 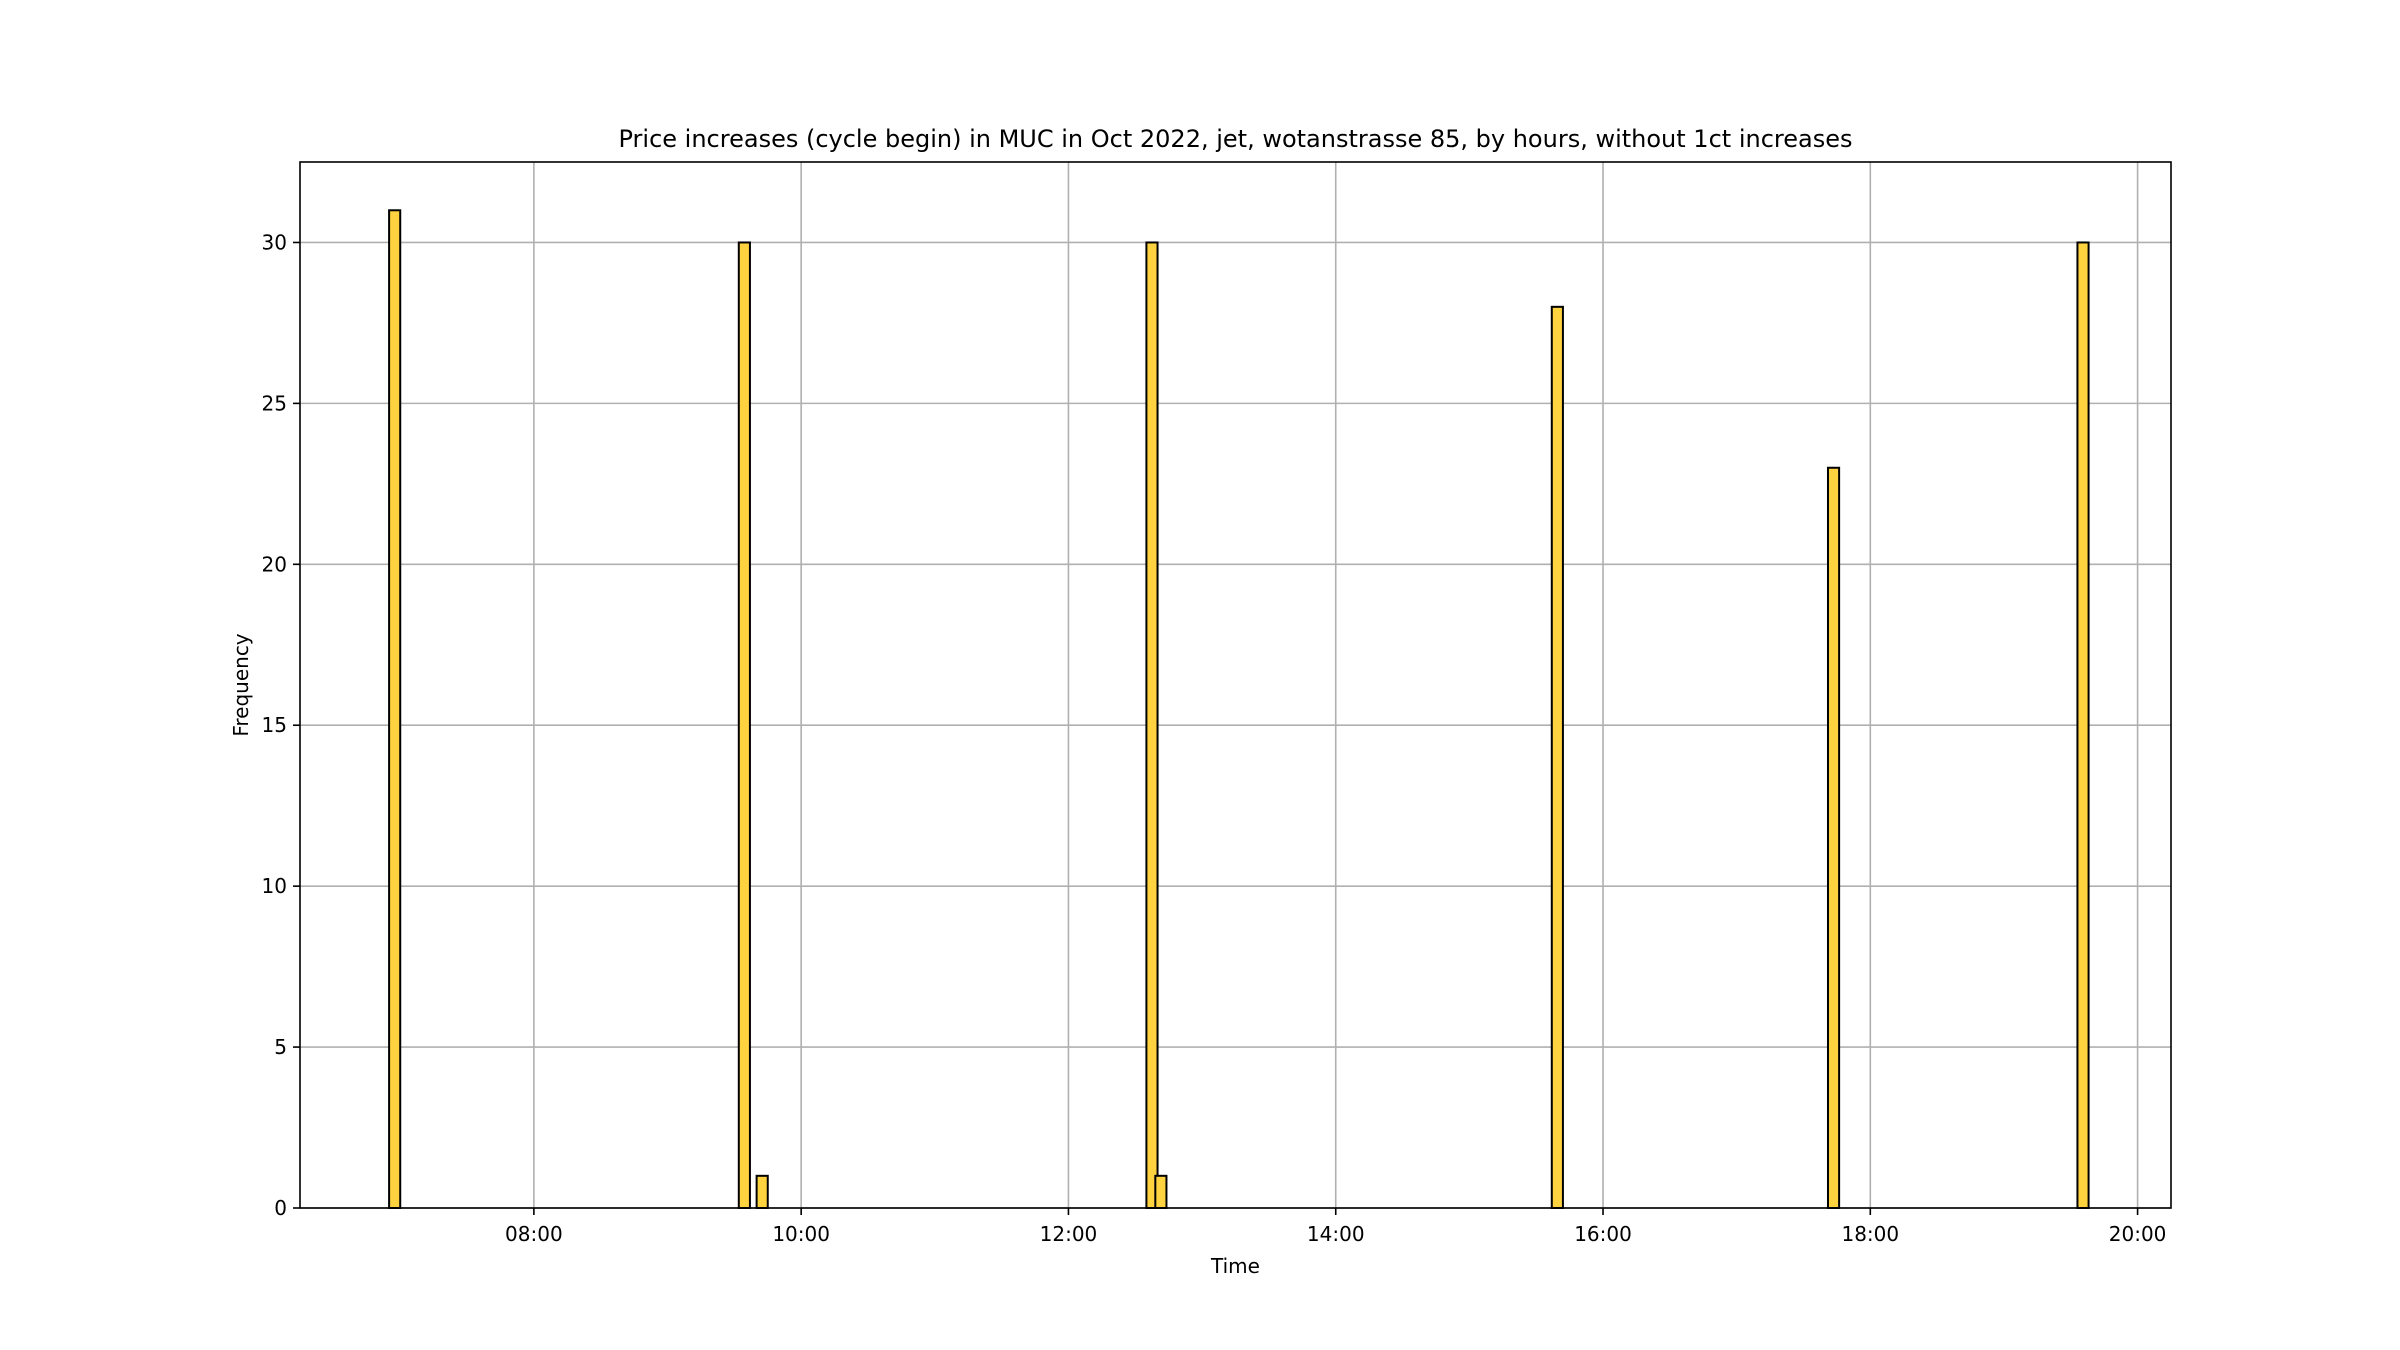 I want to click on x-tick-label: 12:00, so click(x=1069, y=1234).